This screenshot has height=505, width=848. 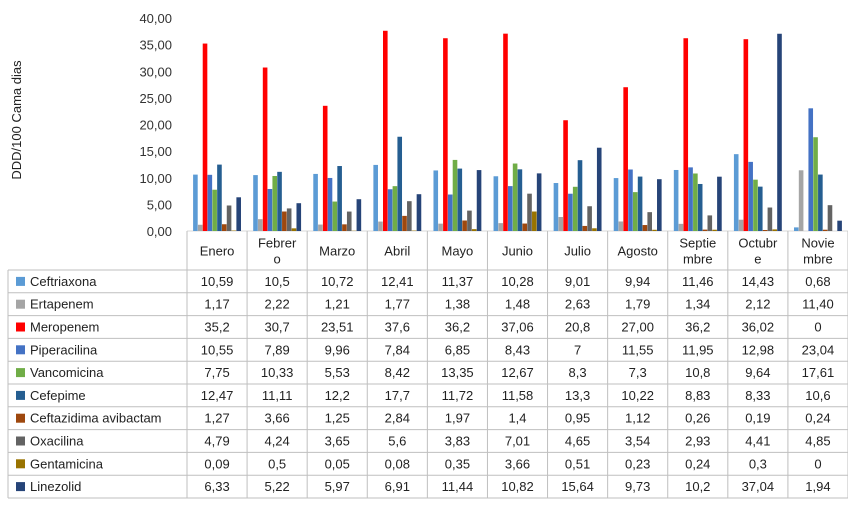 I want to click on data-label: 11,46, so click(x=698, y=281).